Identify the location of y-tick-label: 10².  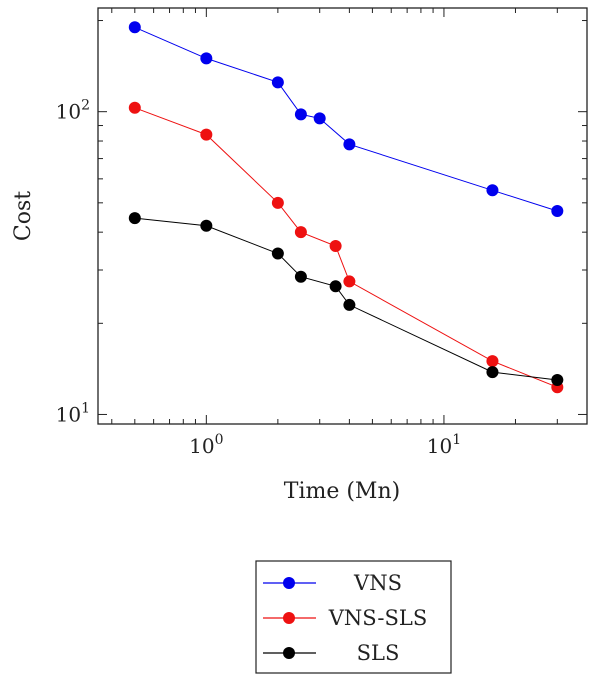
(73, 111).